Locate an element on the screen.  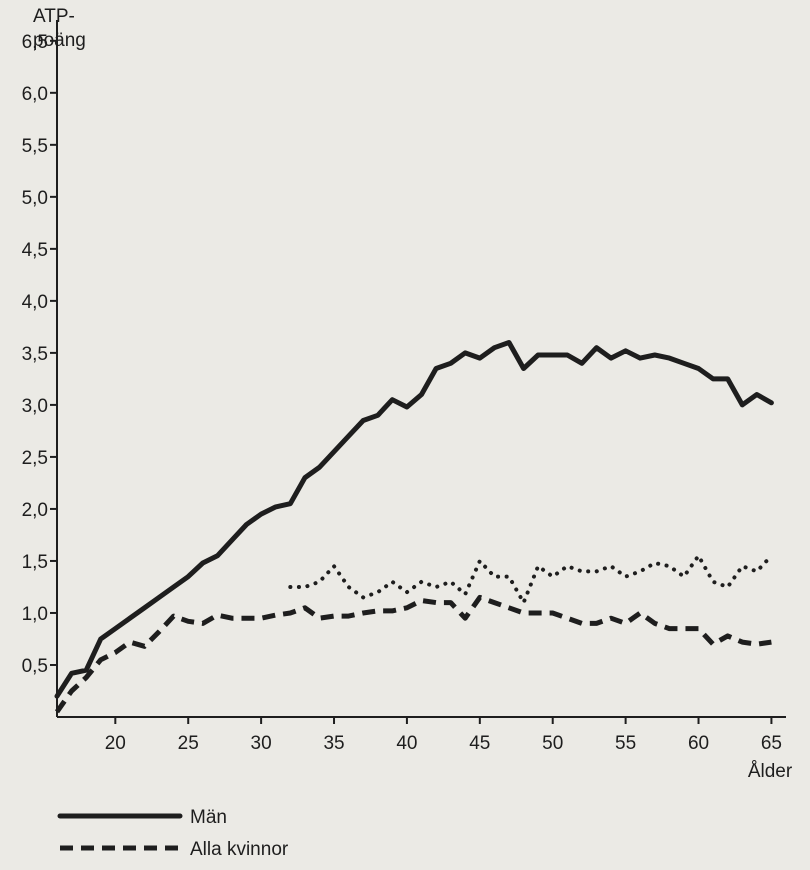
y-tick-label: 4,5 is located at coordinates (35, 250).